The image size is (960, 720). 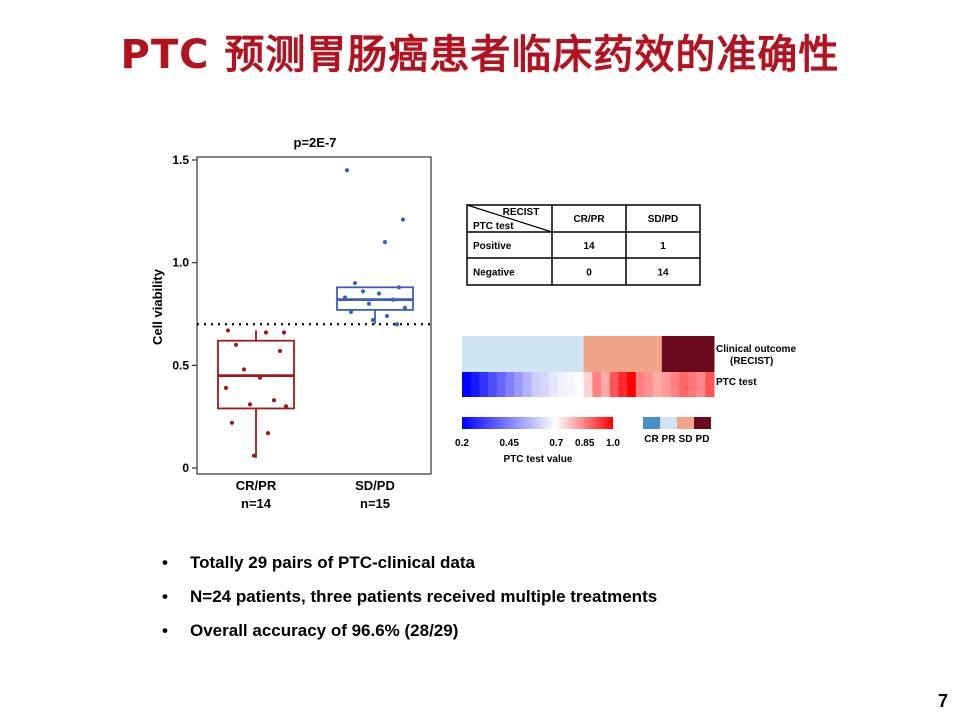 I want to click on chart-title: p=2E-7, so click(x=315, y=142).